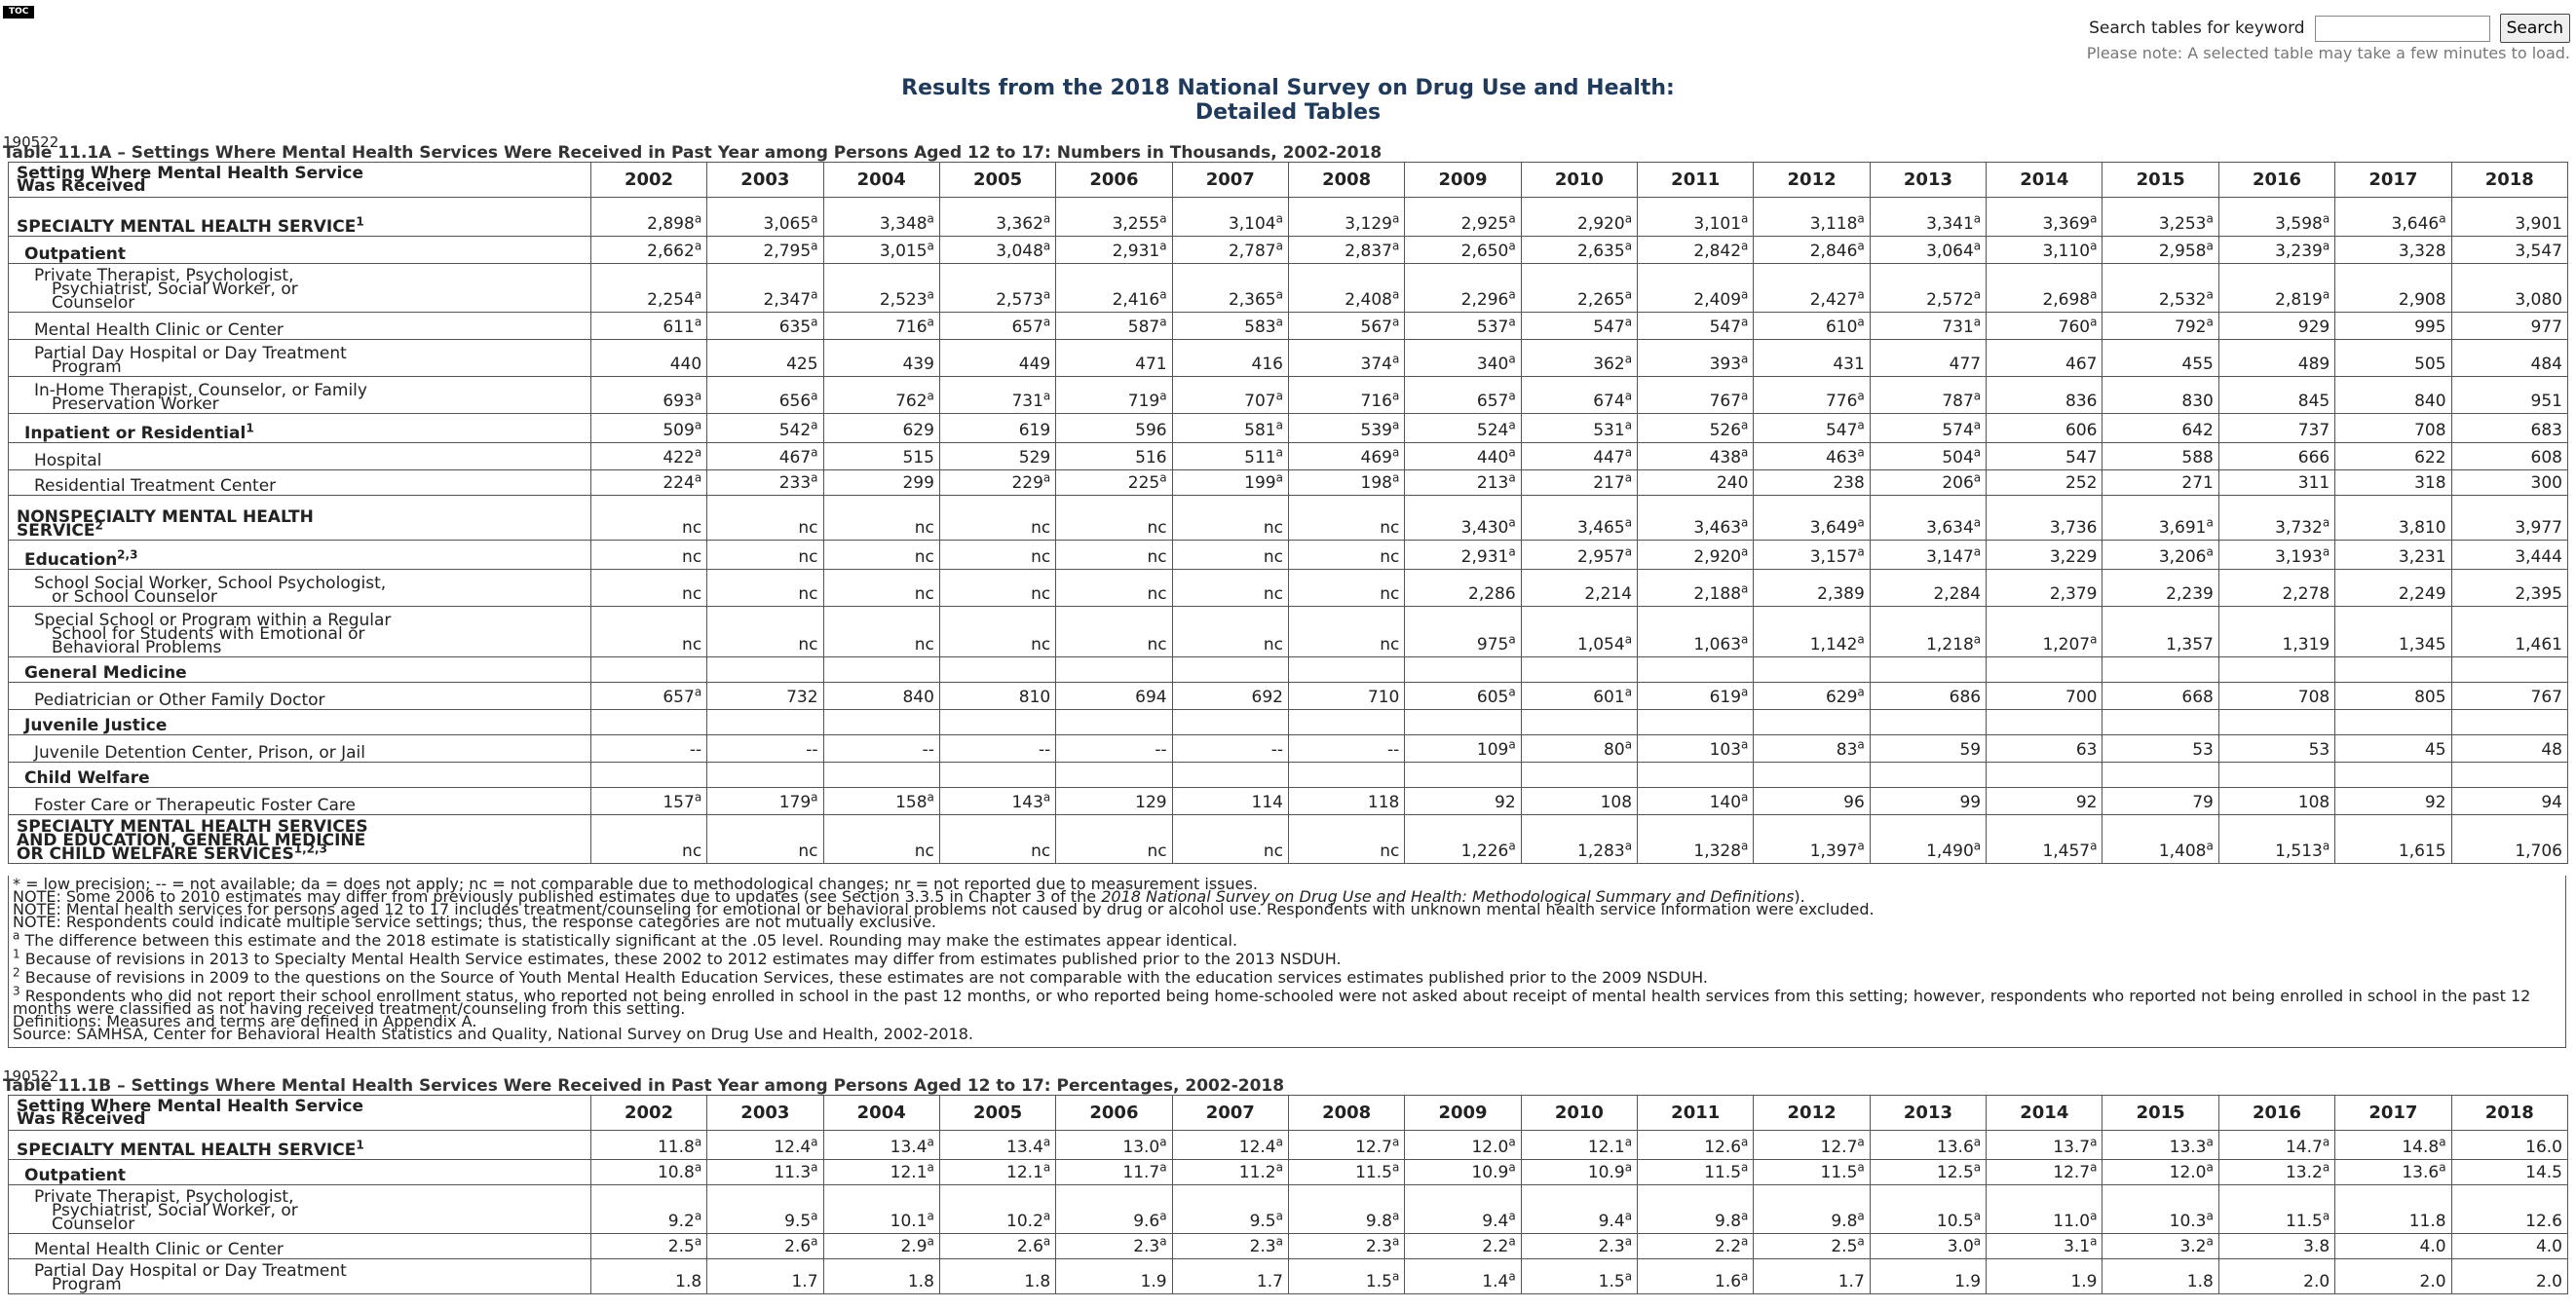 The width and height of the screenshot is (2576, 1309). What do you see at coordinates (1717, 852) in the screenshot?
I see `cell-value: 1,328` at bounding box center [1717, 852].